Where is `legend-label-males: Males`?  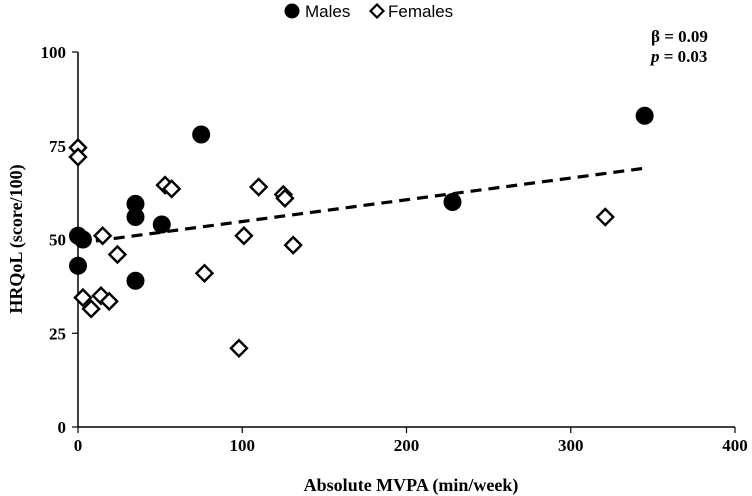 legend-label-males: Males is located at coordinates (327, 11).